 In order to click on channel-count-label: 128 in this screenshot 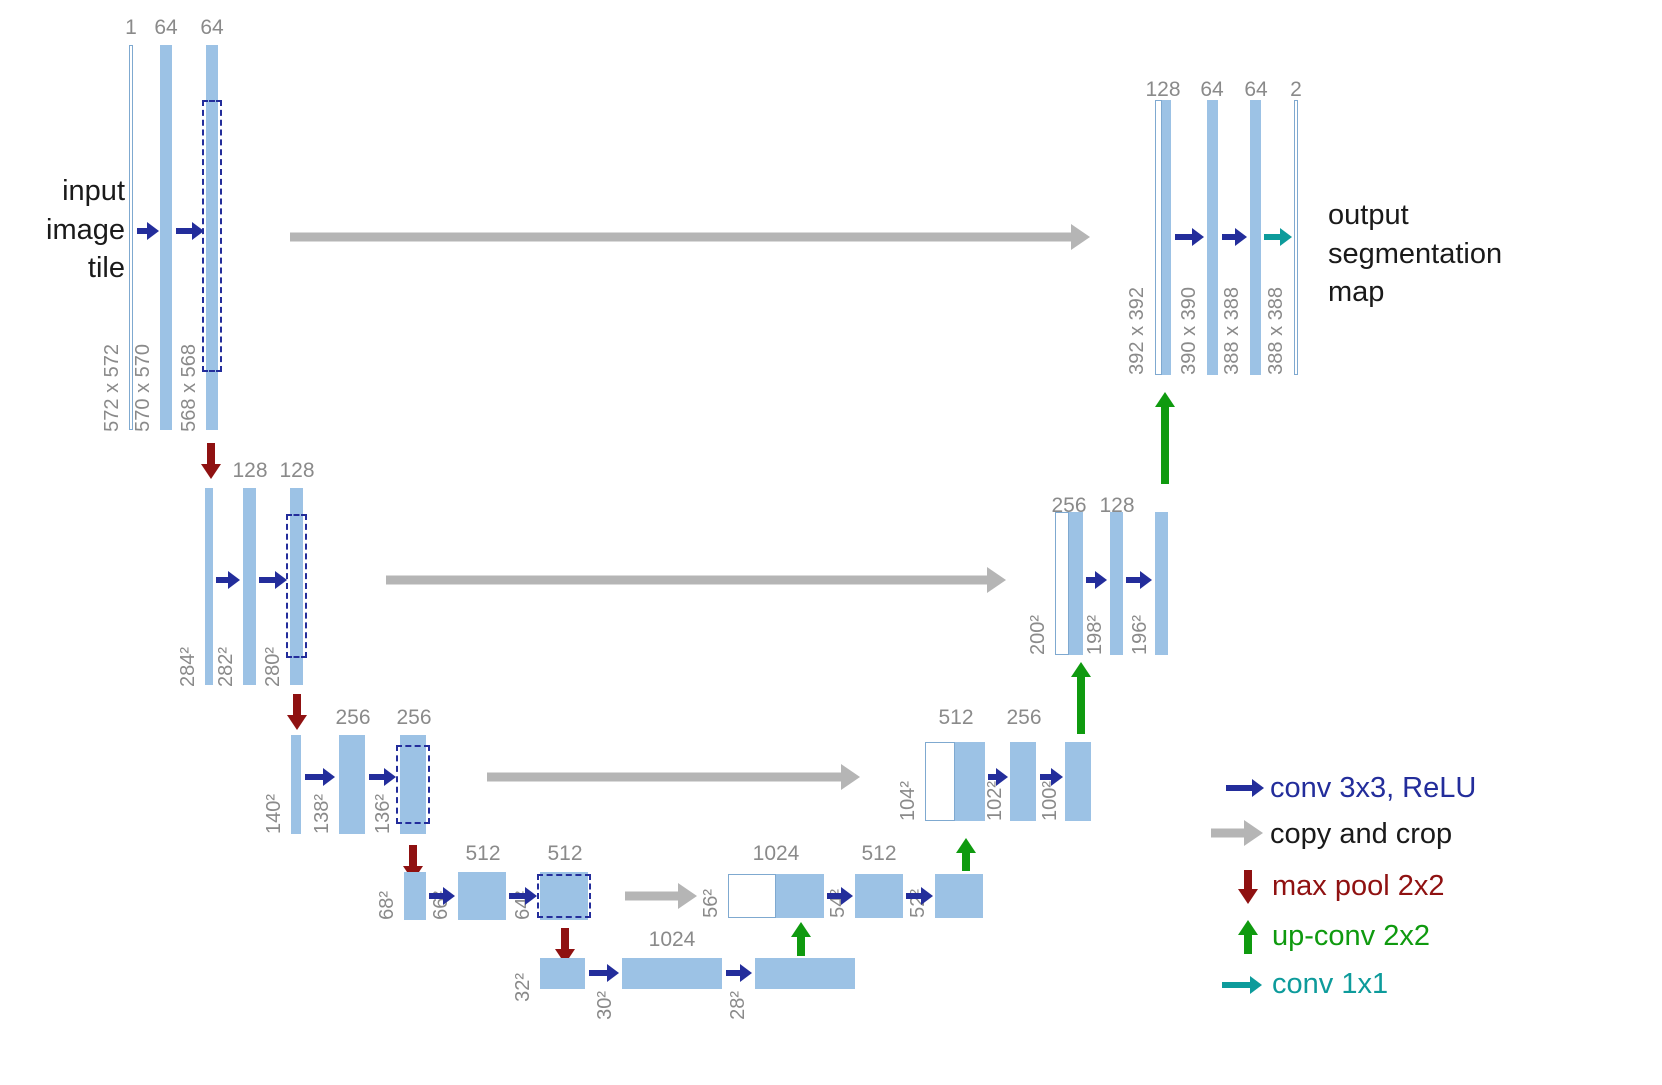, I will do `click(297, 470)`.